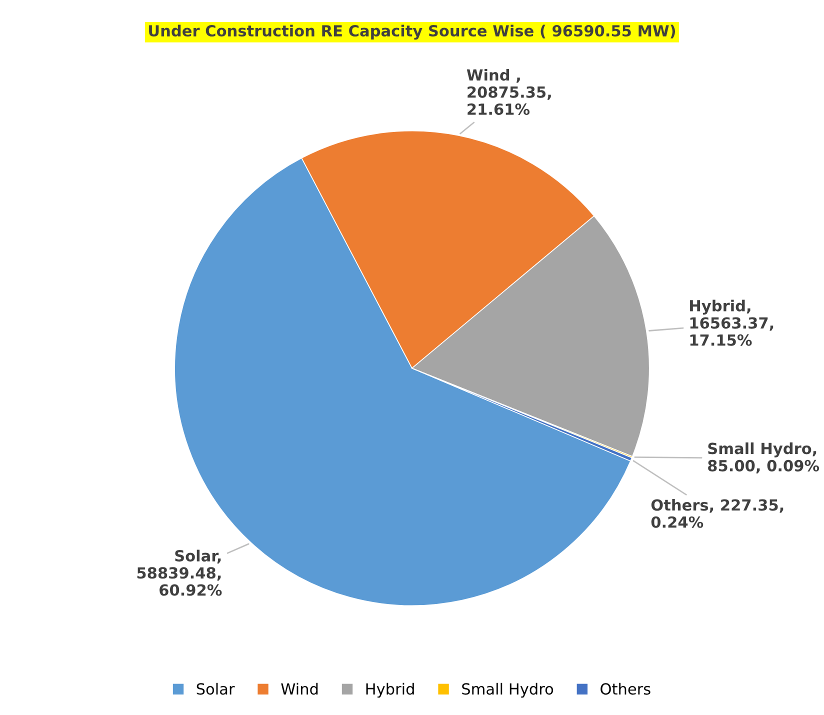  I want to click on chart-title: Under Construction RE Capacity Source Wise ( 96590.55 MW), so click(412, 32).